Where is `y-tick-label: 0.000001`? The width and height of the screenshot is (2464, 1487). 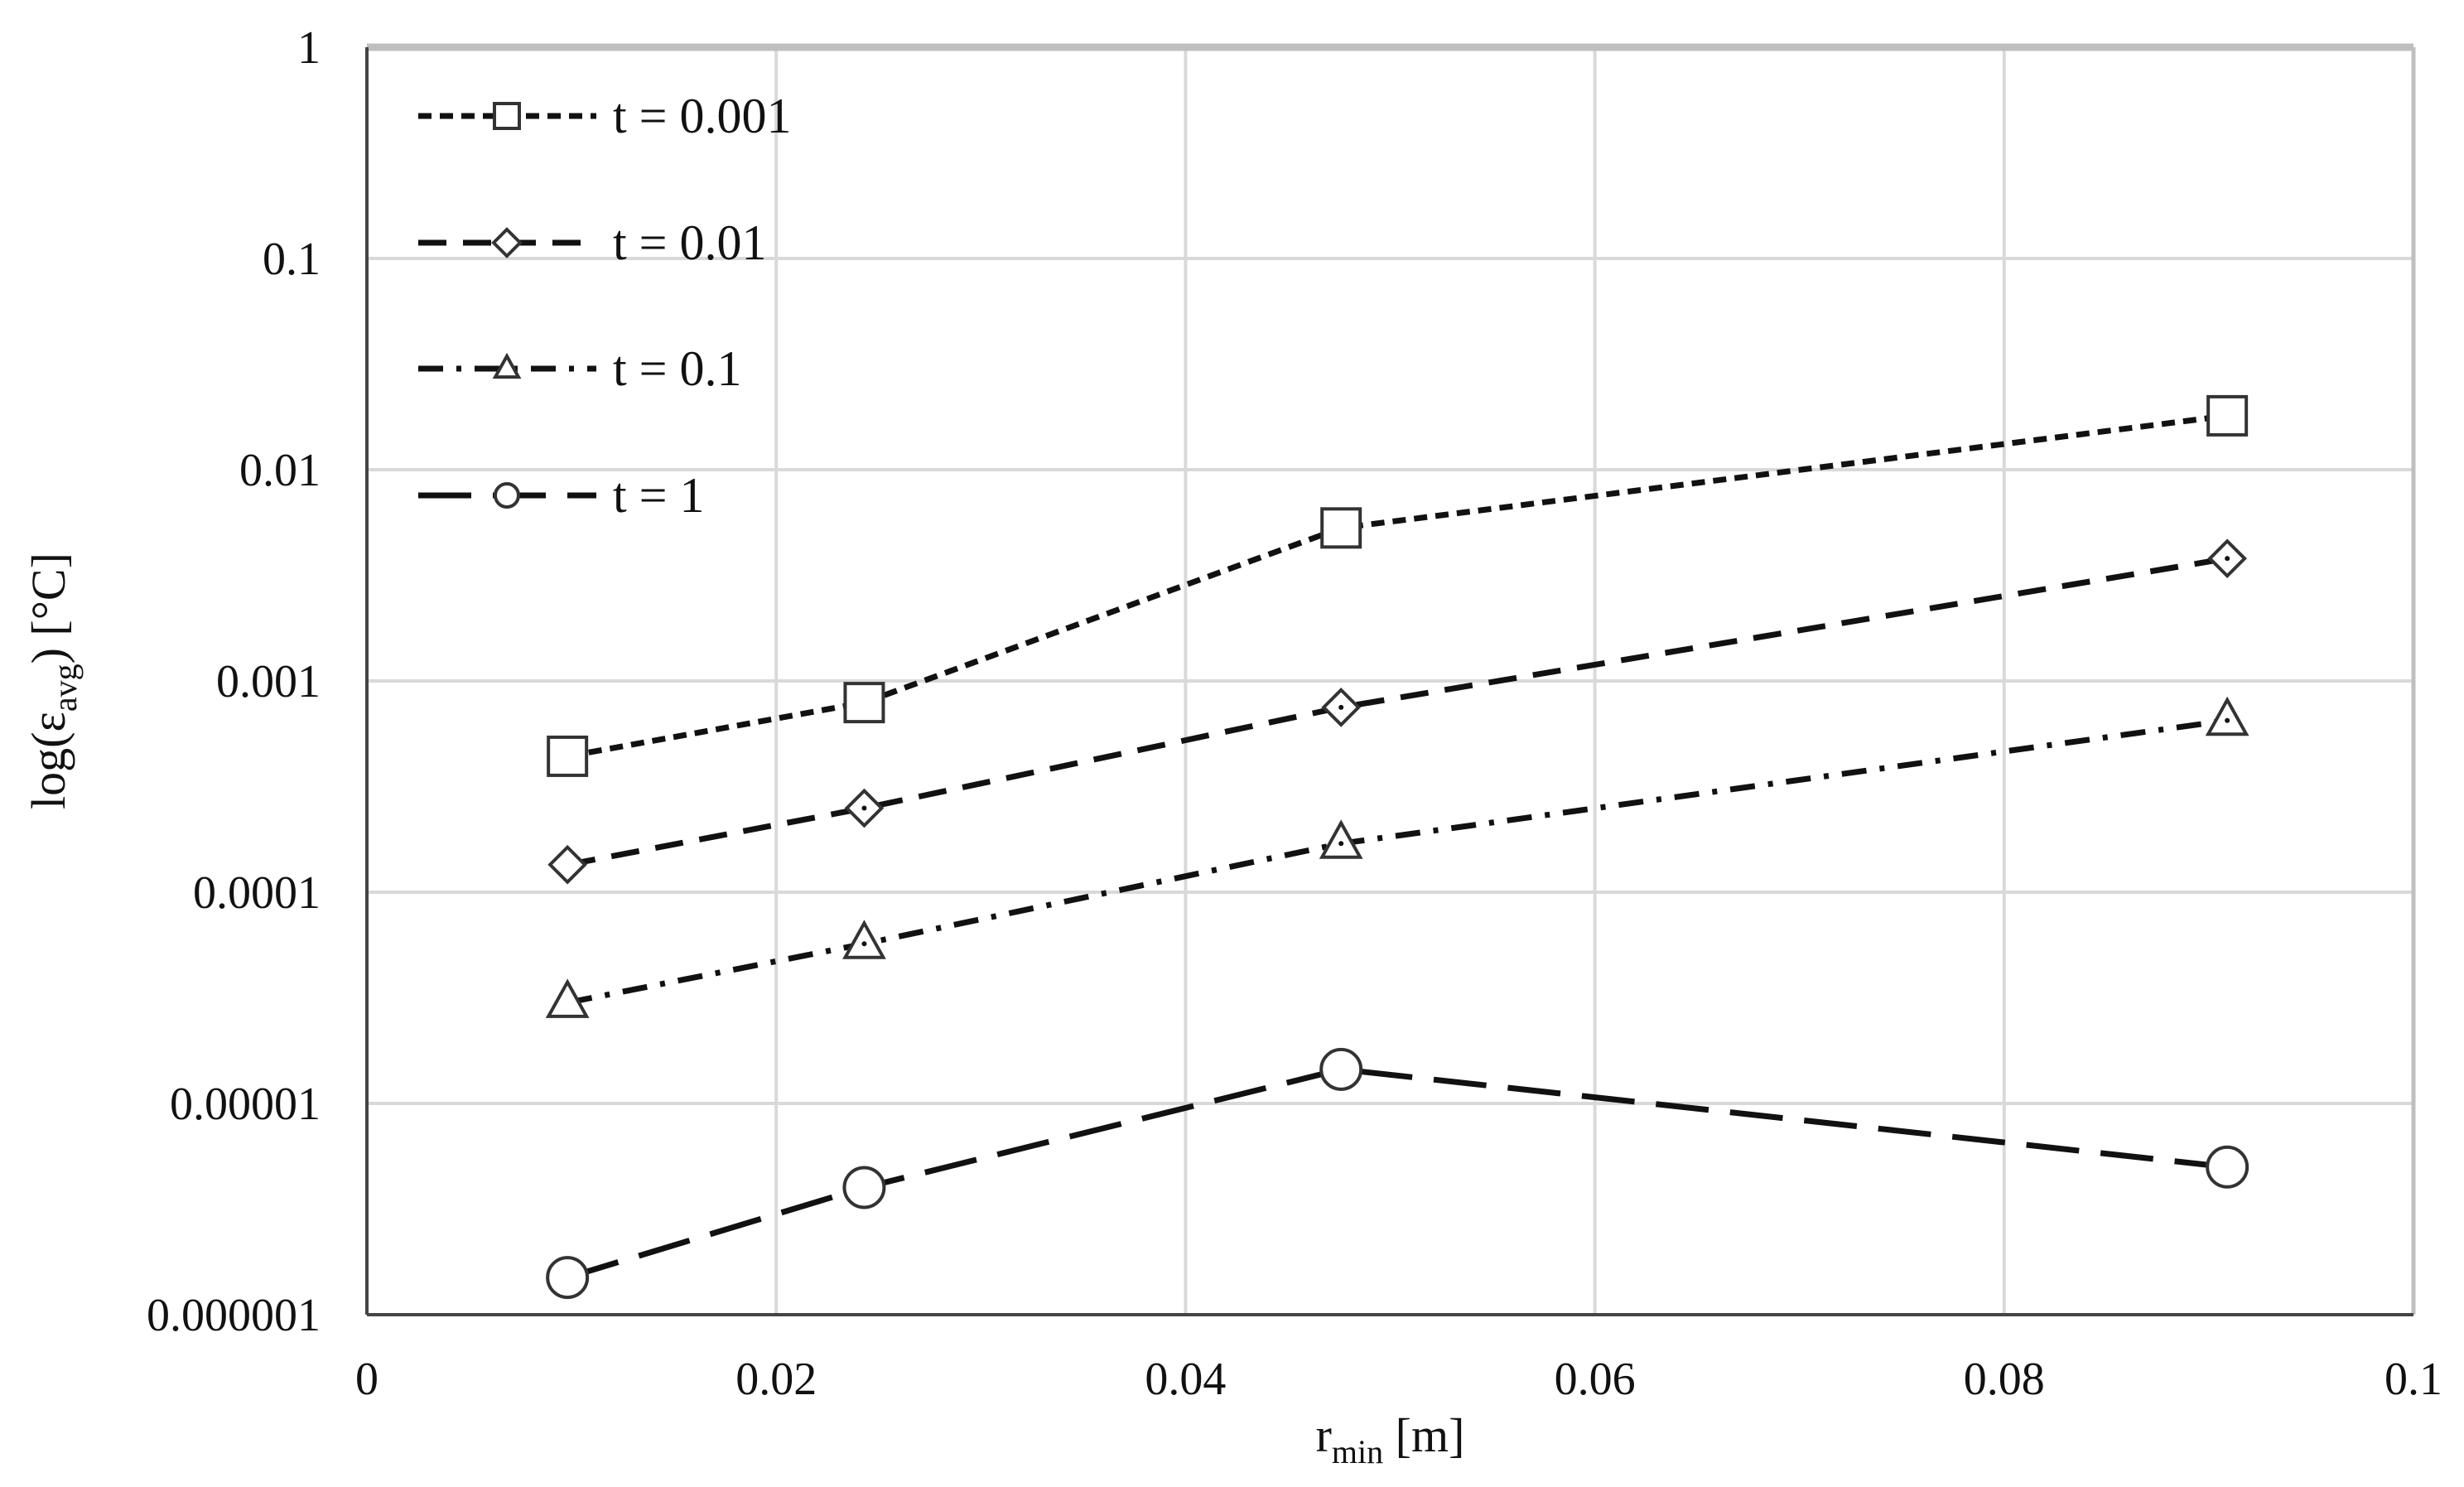 y-tick-label: 0.000001 is located at coordinates (234, 1315).